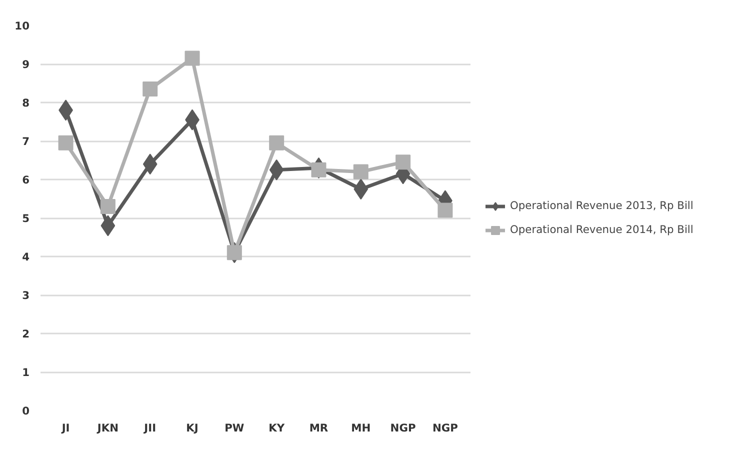 The image size is (755, 466). Describe the element at coordinates (192, 428) in the screenshot. I see `x-tick-label: KJ` at that location.